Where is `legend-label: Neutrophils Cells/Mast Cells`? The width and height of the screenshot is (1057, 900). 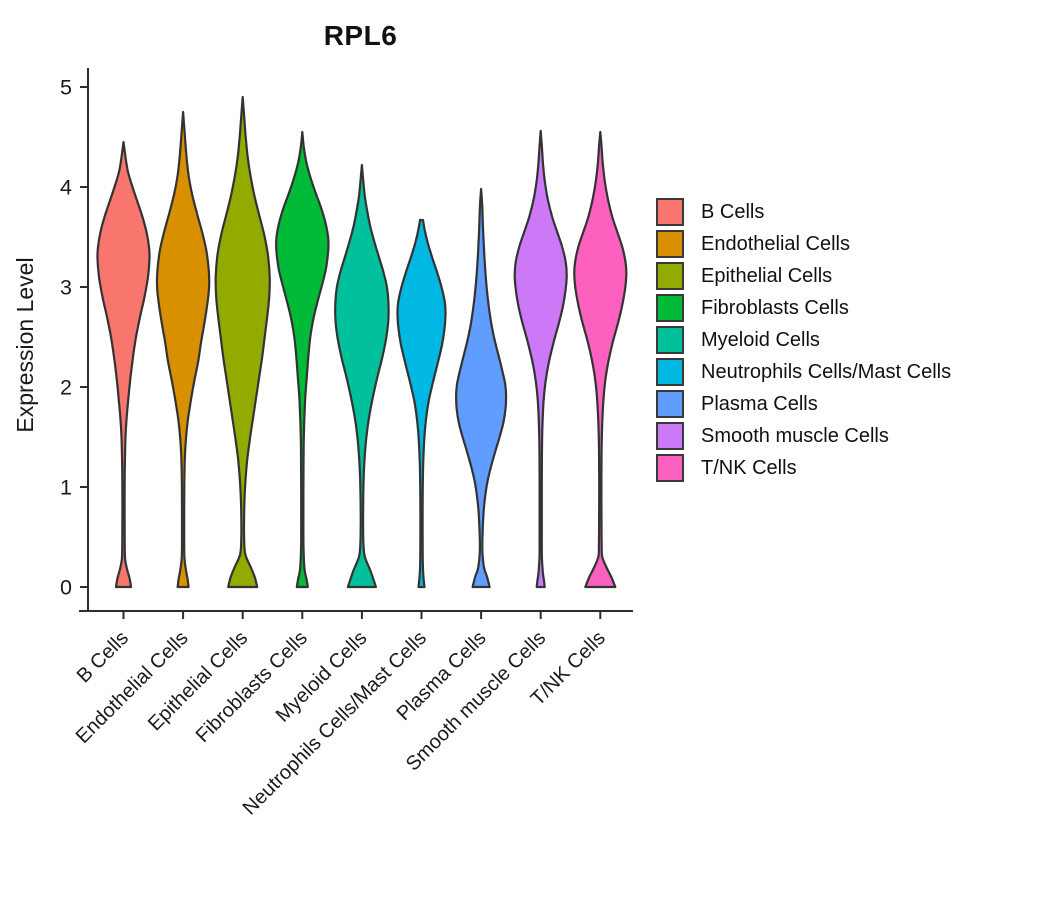 legend-label: Neutrophils Cells/Mast Cells is located at coordinates (826, 372).